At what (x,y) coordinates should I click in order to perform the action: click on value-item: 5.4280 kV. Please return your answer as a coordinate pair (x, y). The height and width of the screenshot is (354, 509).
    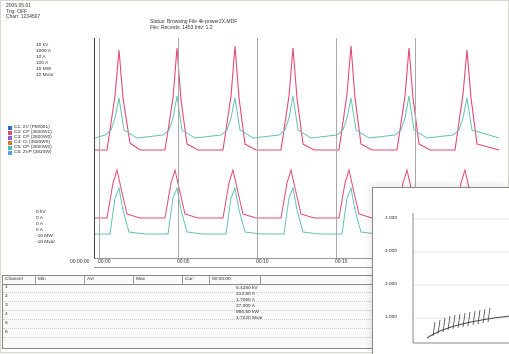
    Looking at the image, I should click on (247, 288).